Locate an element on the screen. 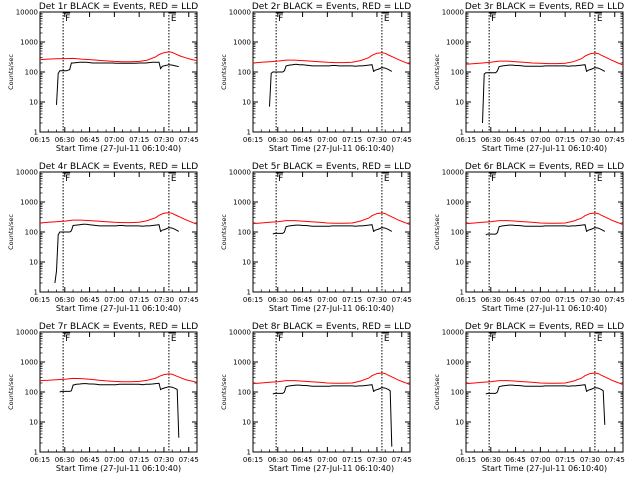 Image resolution: width=640 pixels, height=480 pixels. panel-title: Det 6r BLACK = Events, RED = LLD is located at coordinates (544, 167).